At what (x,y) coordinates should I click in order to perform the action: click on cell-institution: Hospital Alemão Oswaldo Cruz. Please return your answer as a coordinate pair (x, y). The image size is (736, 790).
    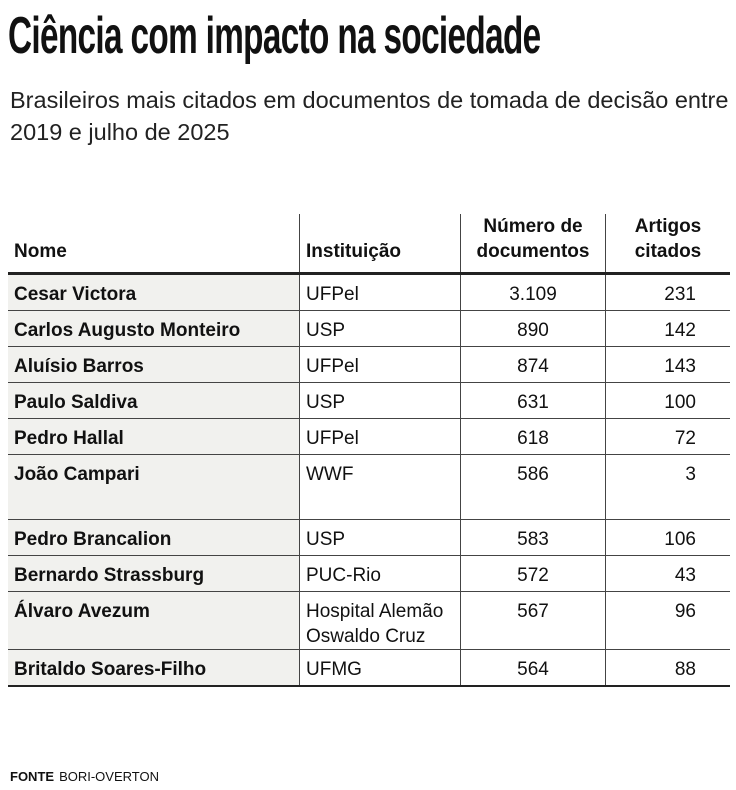
    Looking at the image, I should click on (380, 620).